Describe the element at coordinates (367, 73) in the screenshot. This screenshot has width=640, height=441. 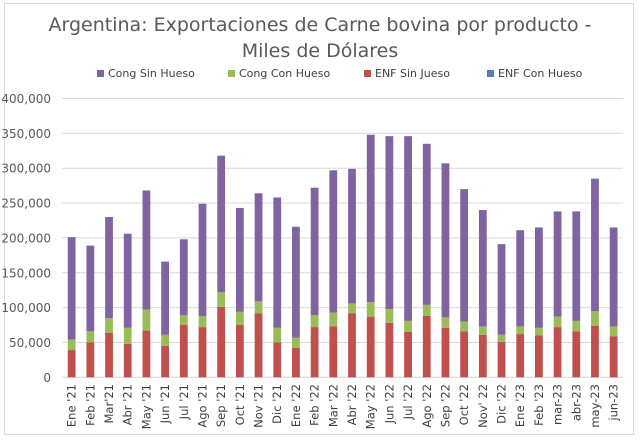
I see `legend-swatch-red-icon` at that location.